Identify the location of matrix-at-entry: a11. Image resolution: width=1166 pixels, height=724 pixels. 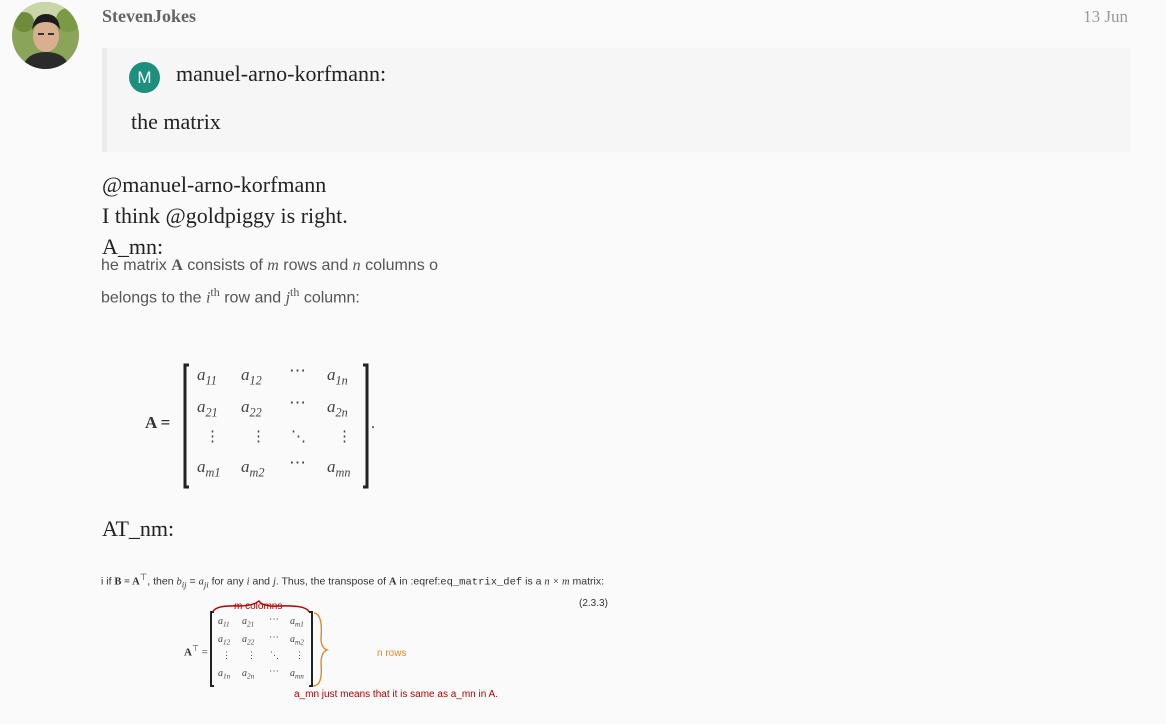
(224, 622).